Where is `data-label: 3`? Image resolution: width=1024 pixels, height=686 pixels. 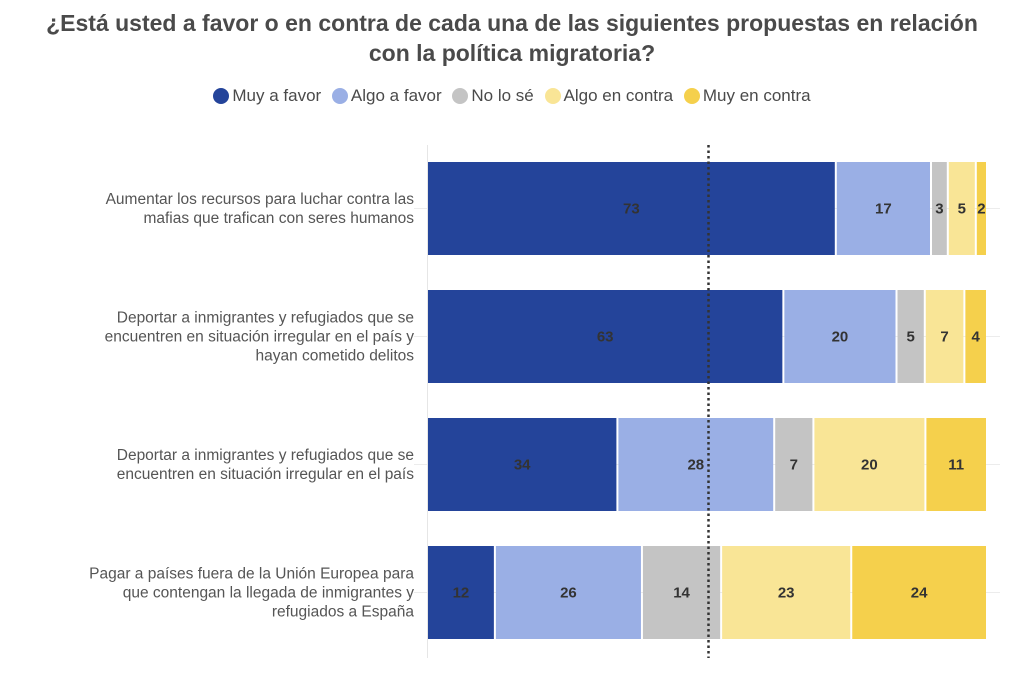 data-label: 3 is located at coordinates (939, 209).